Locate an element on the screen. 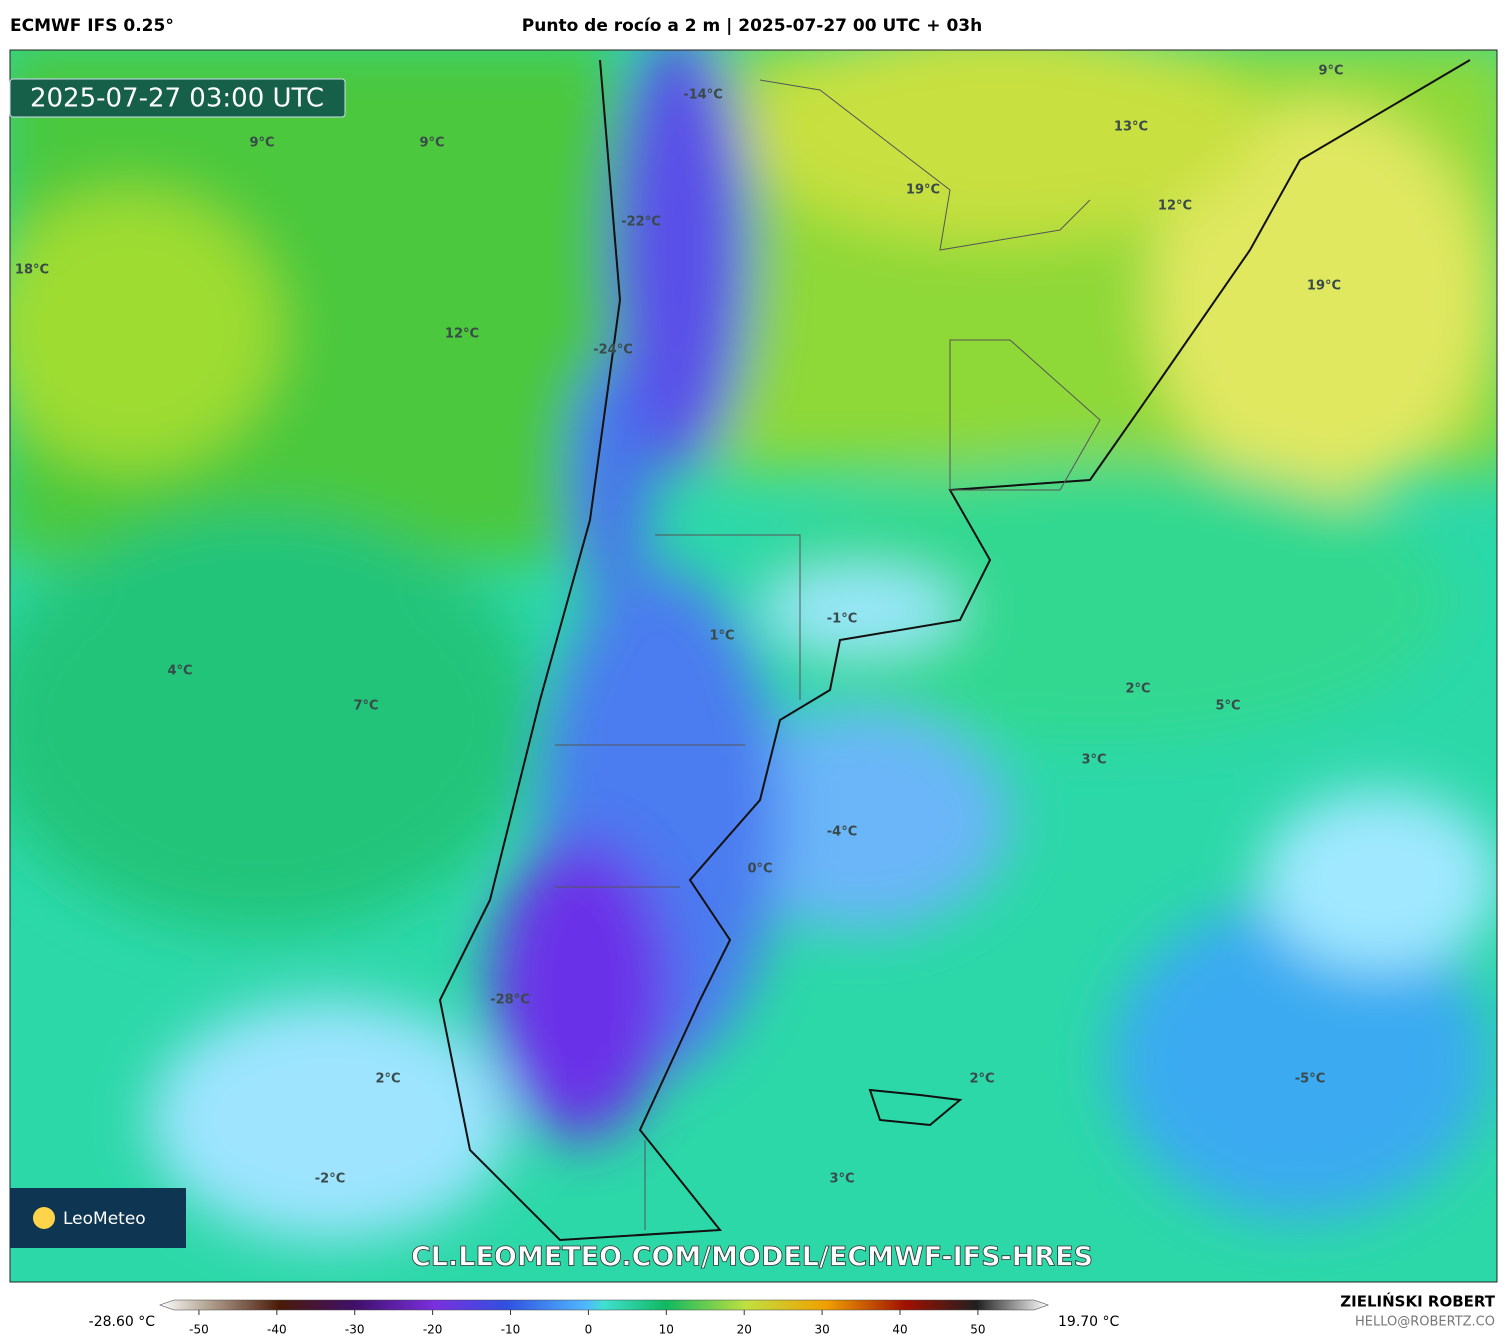 This screenshot has height=1342, width=1505. contour-label: -24°C is located at coordinates (613, 350).